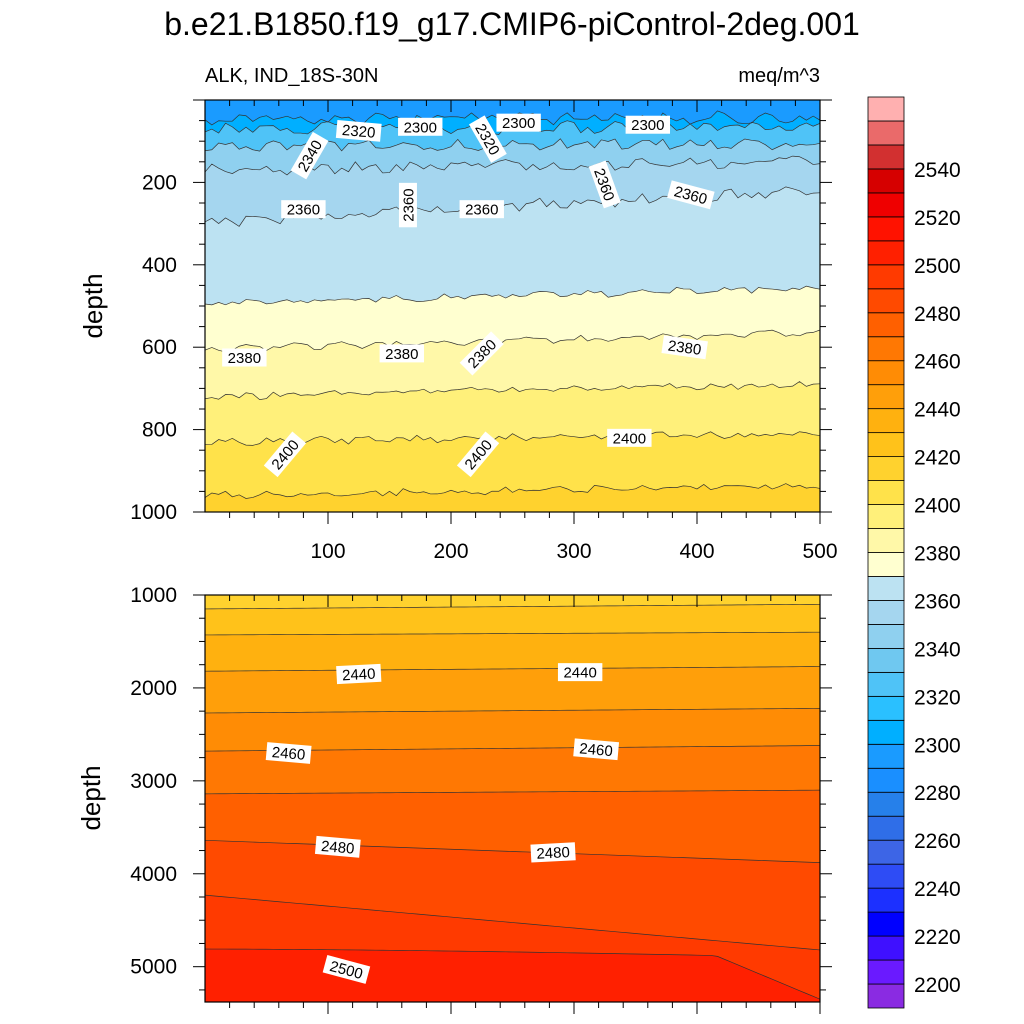 This screenshot has width=1024, height=1024. Describe the element at coordinates (937, 362) in the screenshot. I see `colorbar-tick-label: 2460` at that location.